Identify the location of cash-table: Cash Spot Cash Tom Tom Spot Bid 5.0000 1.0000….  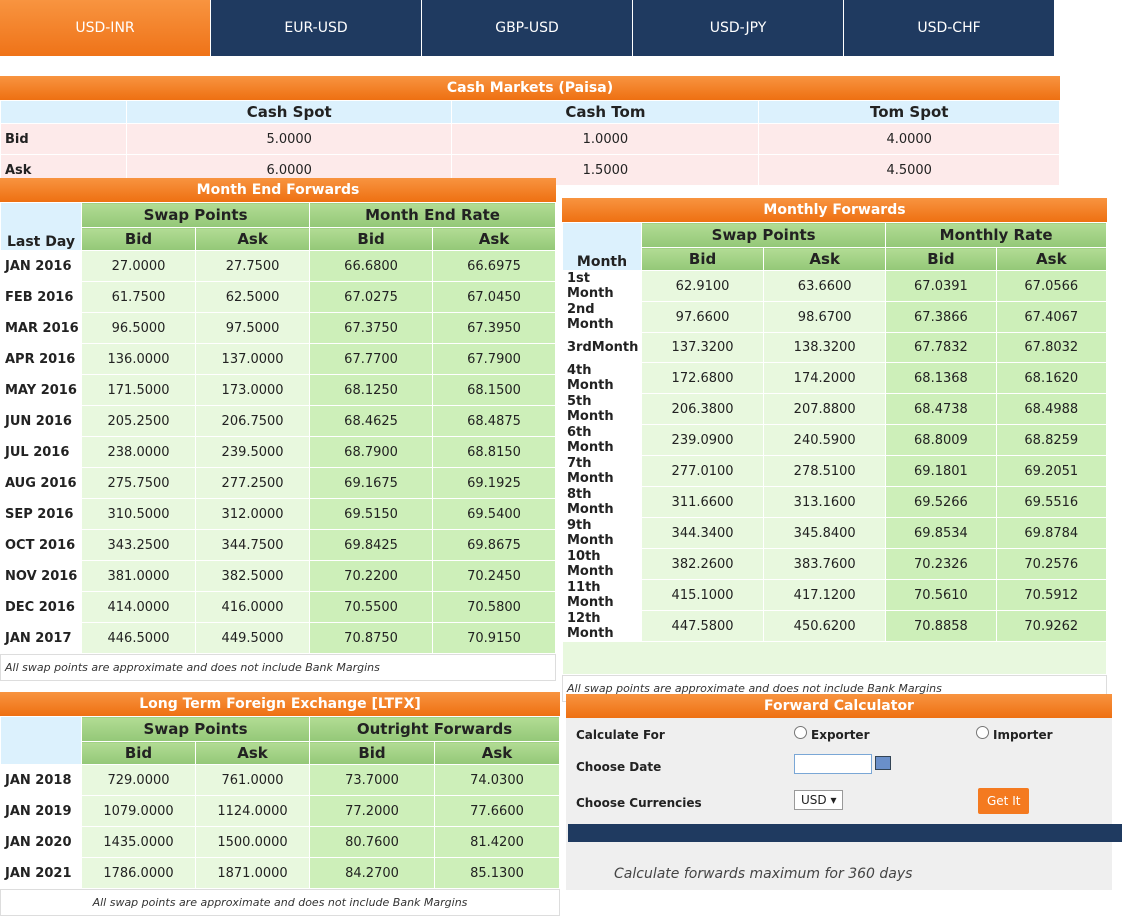
(530, 143).